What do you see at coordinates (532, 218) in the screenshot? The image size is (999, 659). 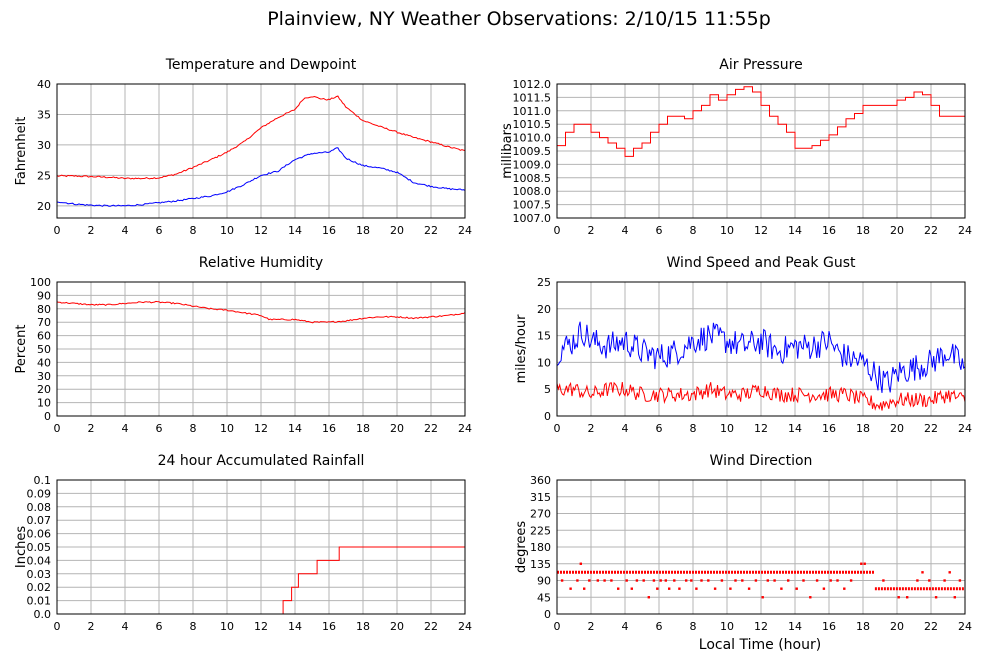 I see `y-tick-label: 1007.0` at bounding box center [532, 218].